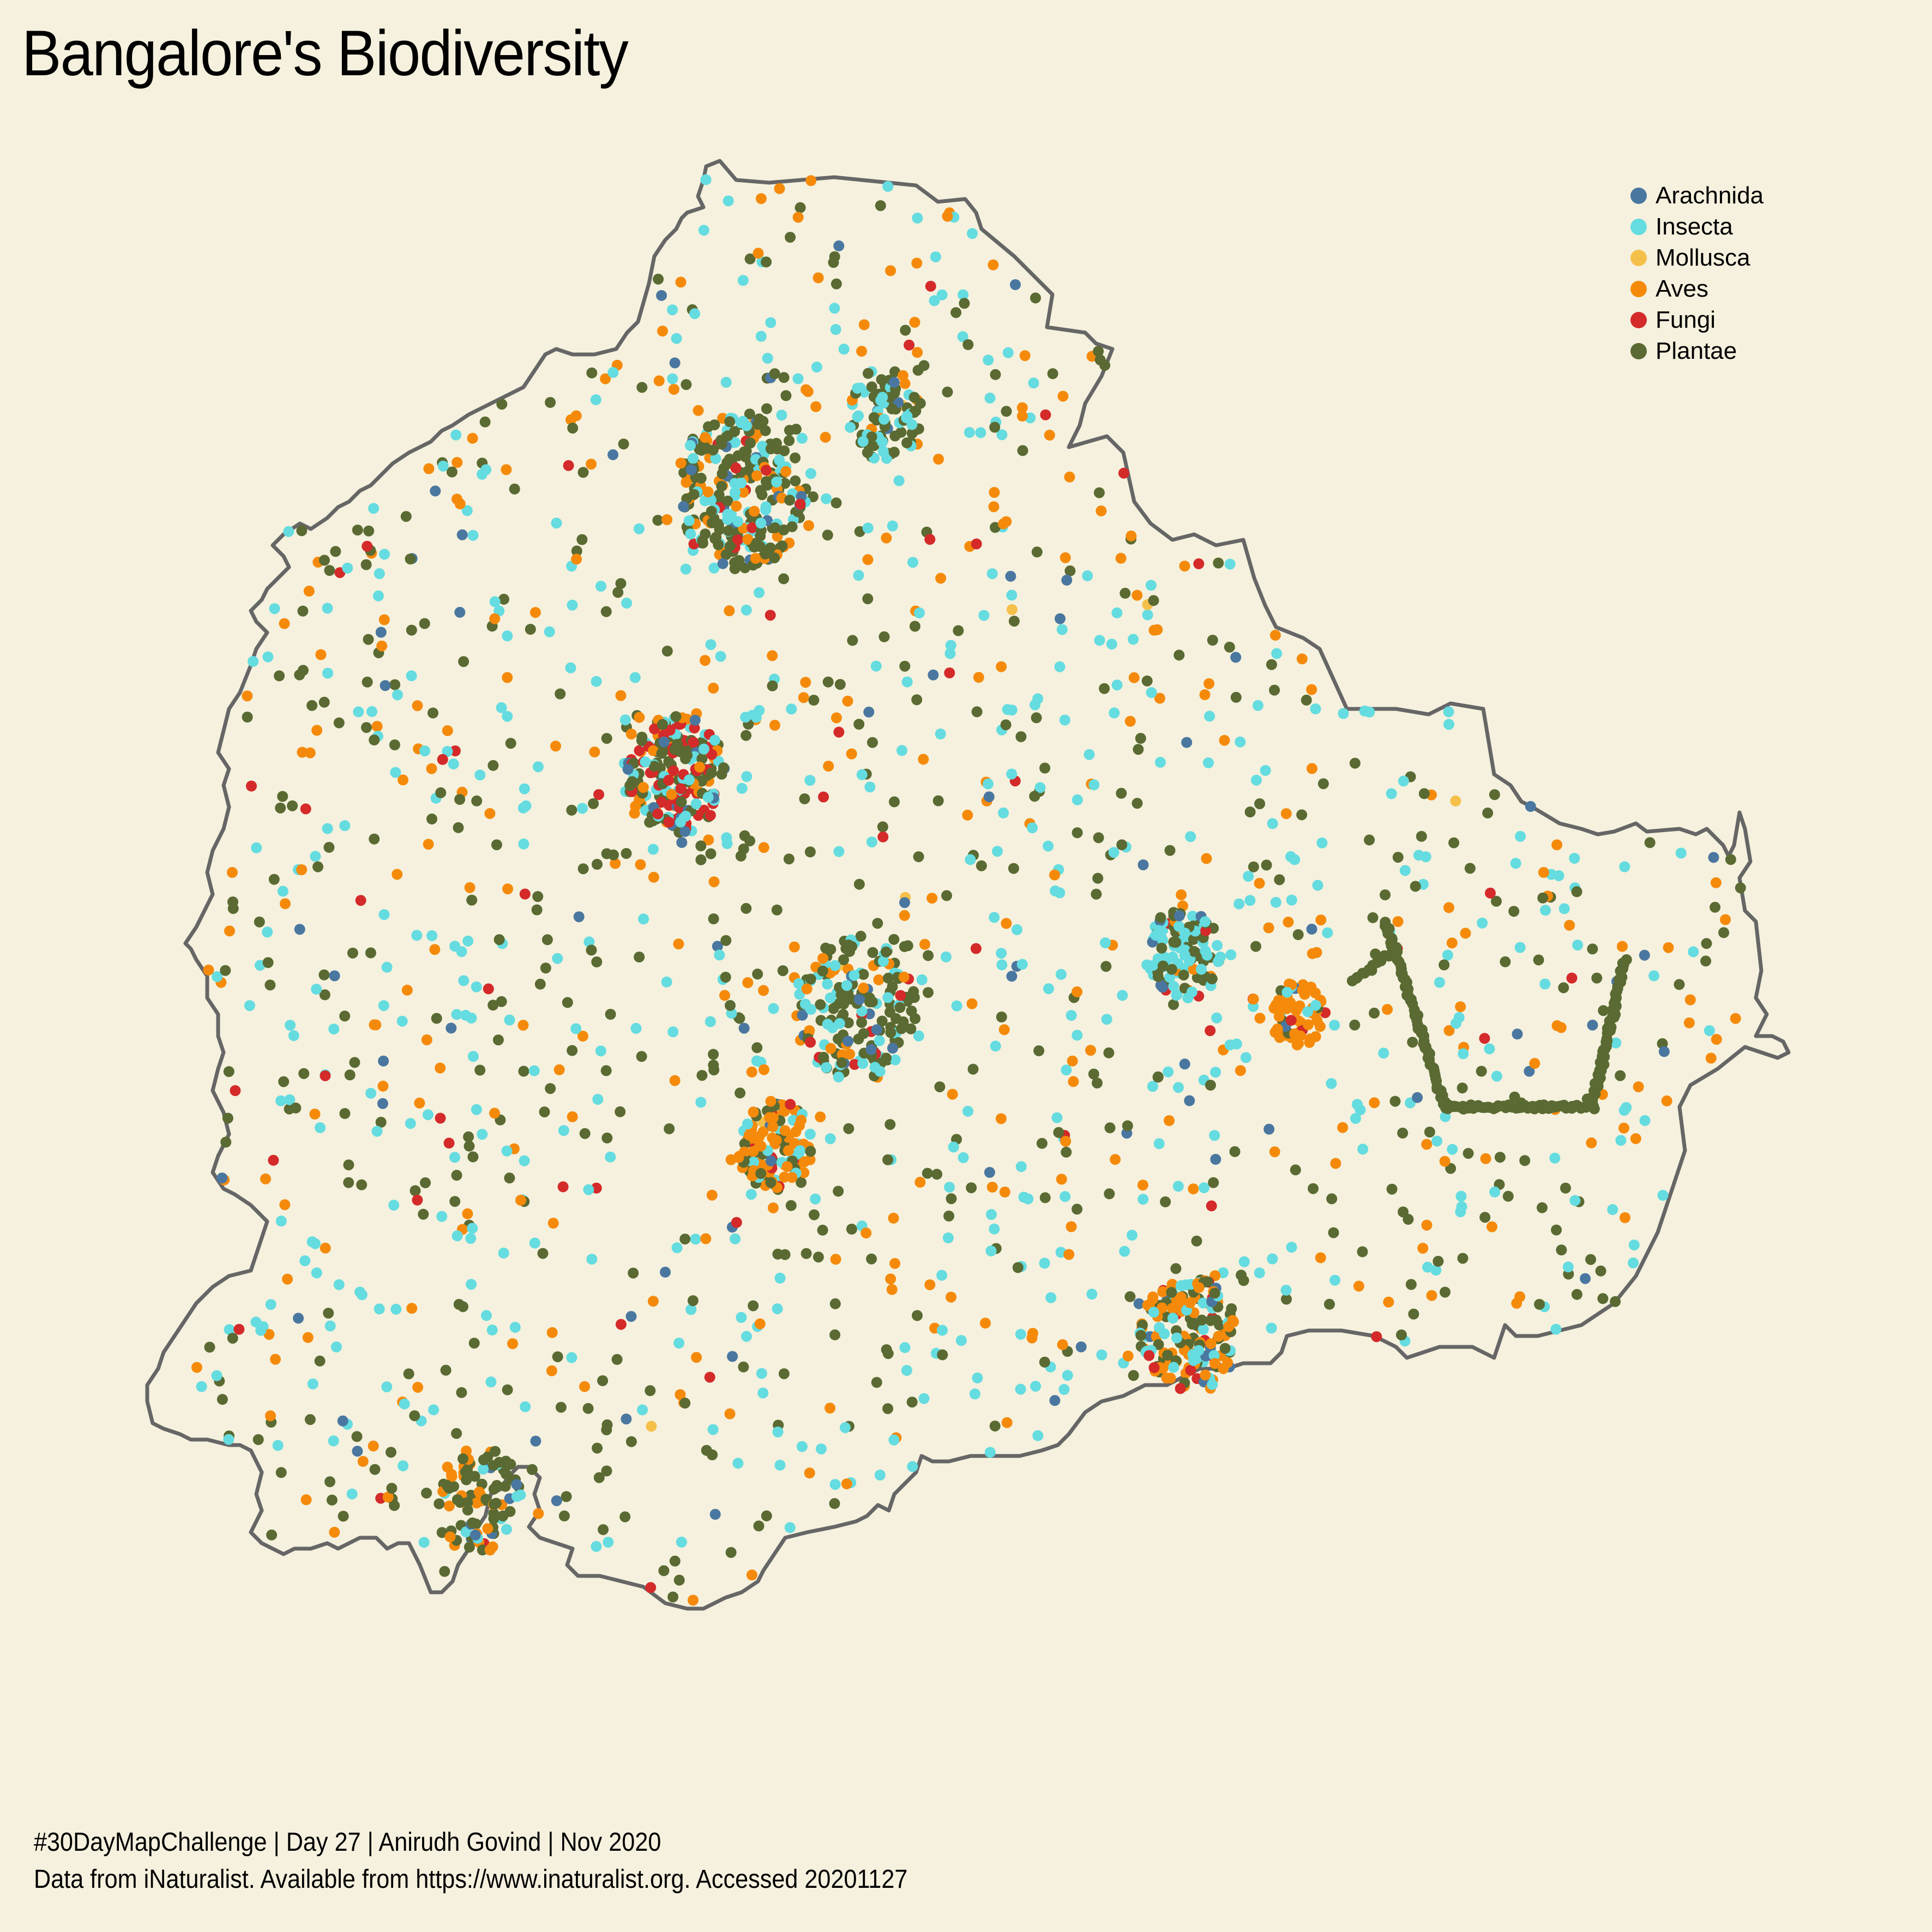 Image resolution: width=1932 pixels, height=1932 pixels. Describe the element at coordinates (325, 53) in the screenshot. I see `map-title: Bangalore's Biodiversity` at that location.